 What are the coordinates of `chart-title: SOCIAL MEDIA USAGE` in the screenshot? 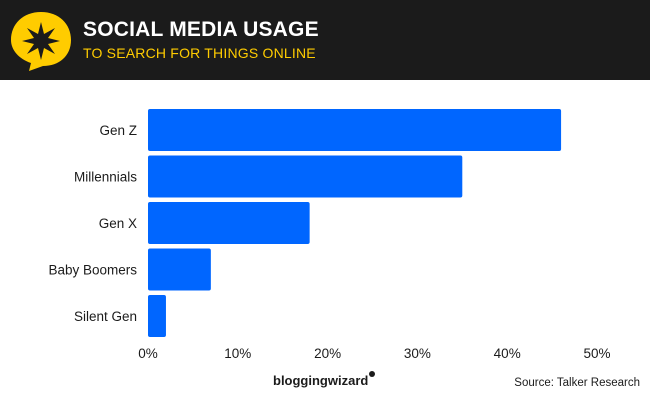 It's located at (201, 29).